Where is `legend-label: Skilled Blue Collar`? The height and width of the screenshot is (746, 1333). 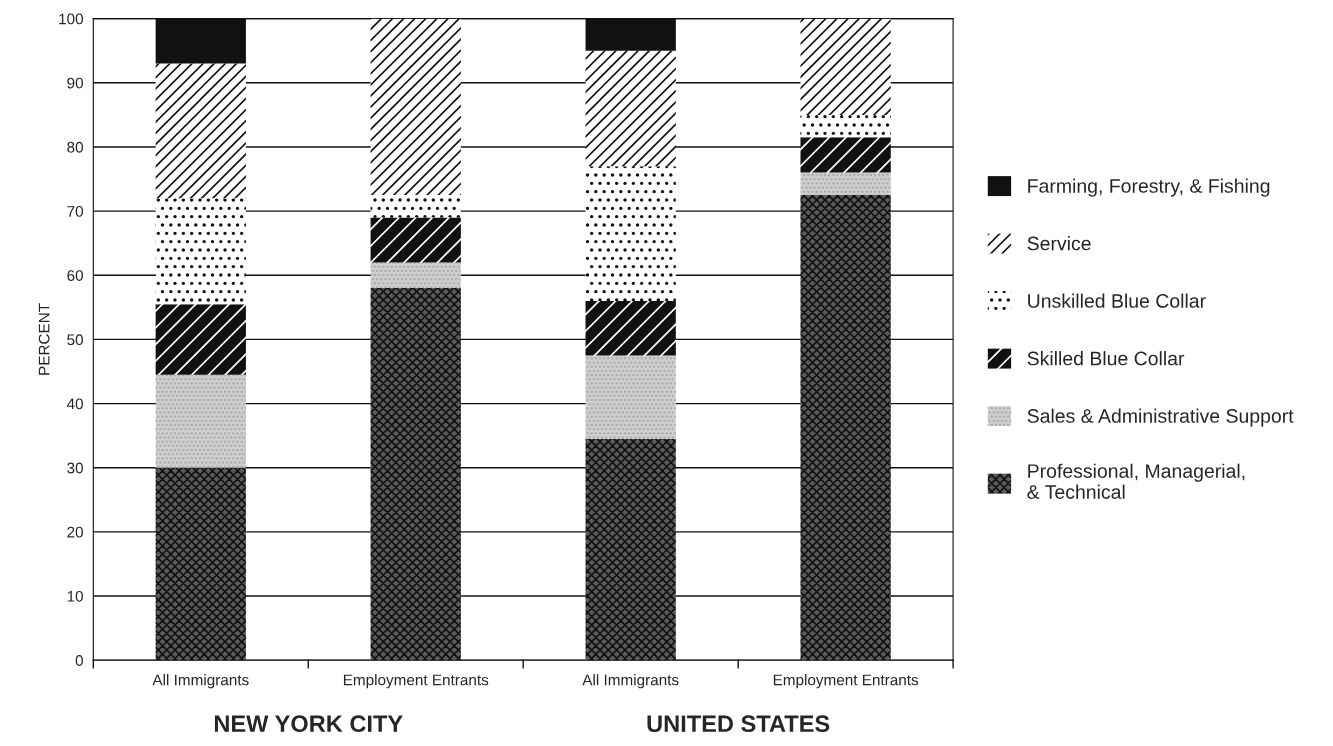
legend-label: Skilled Blue Collar is located at coordinates (1106, 358).